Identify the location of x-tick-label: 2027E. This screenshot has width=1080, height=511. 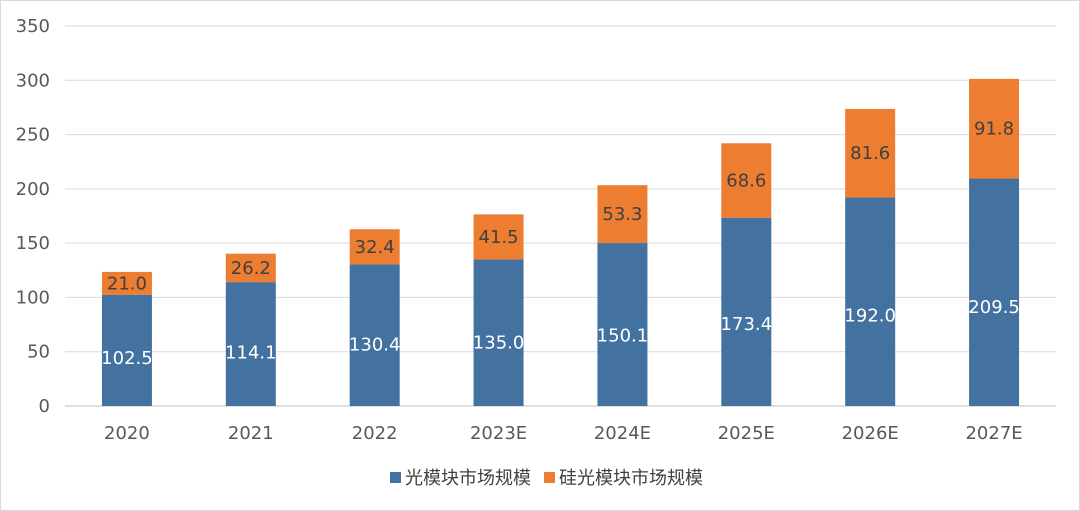
(993, 433).